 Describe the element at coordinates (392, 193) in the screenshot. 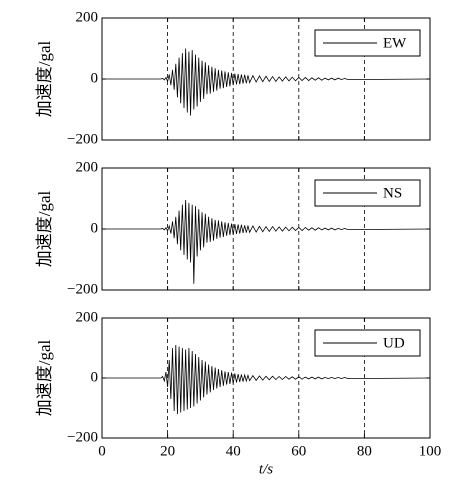

I see `legend-label: NS` at that location.